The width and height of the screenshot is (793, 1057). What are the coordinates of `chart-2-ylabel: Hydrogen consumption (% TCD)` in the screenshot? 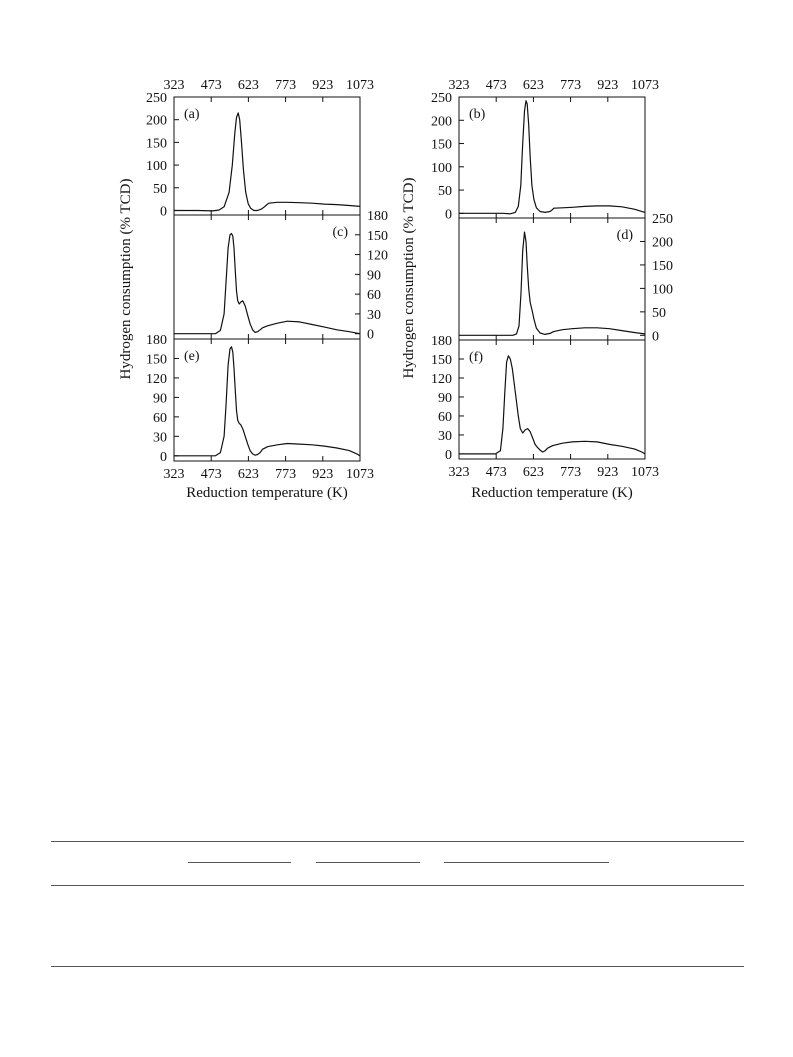 It's located at (409, 278).